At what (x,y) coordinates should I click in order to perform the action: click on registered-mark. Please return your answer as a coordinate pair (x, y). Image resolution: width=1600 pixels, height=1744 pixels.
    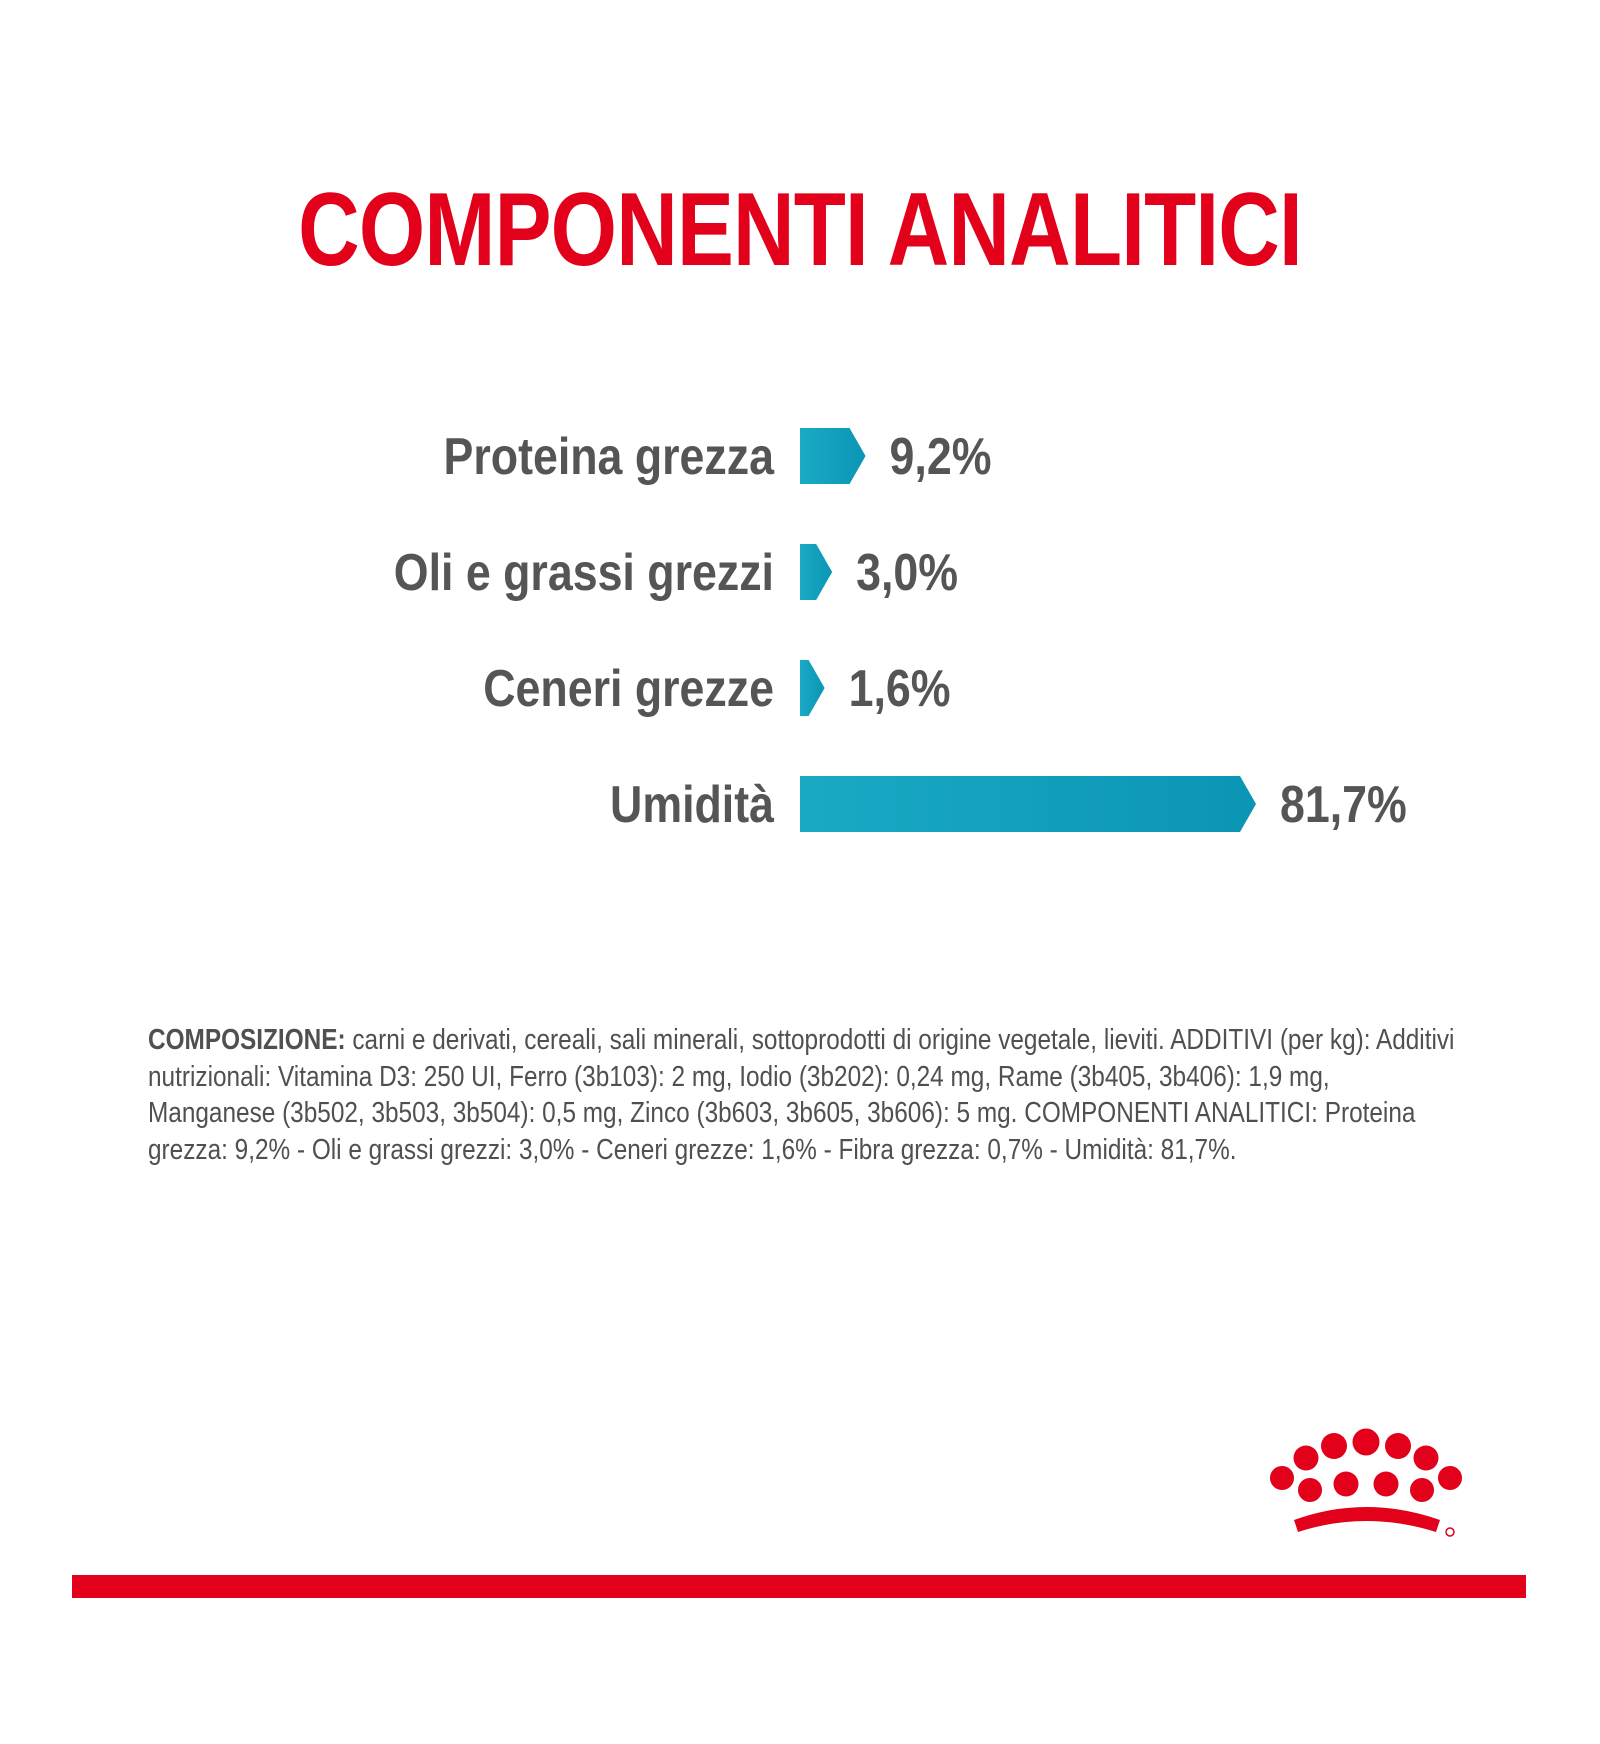
    Looking at the image, I should click on (1450, 1532).